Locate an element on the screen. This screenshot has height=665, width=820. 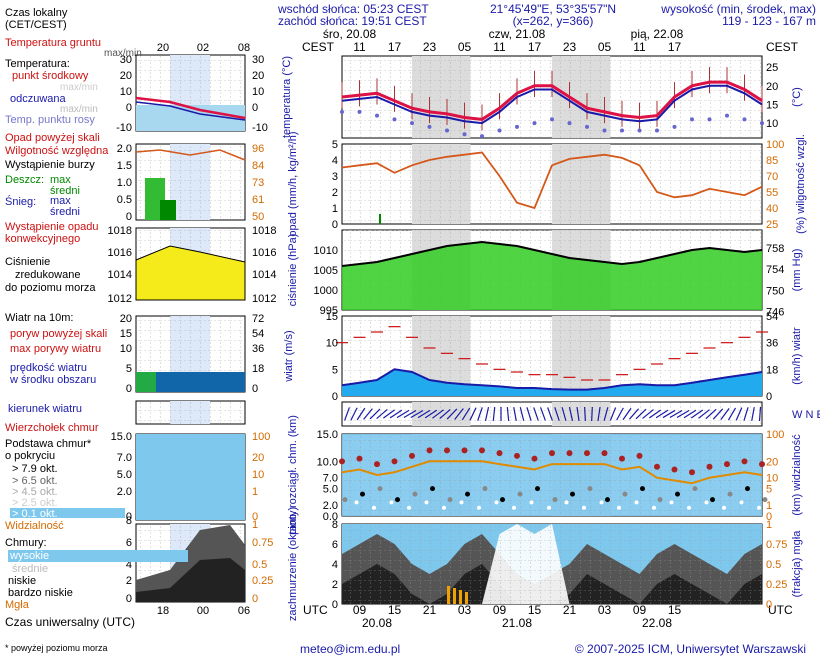
legend-felt: odczuwana is located at coordinates (38, 99).